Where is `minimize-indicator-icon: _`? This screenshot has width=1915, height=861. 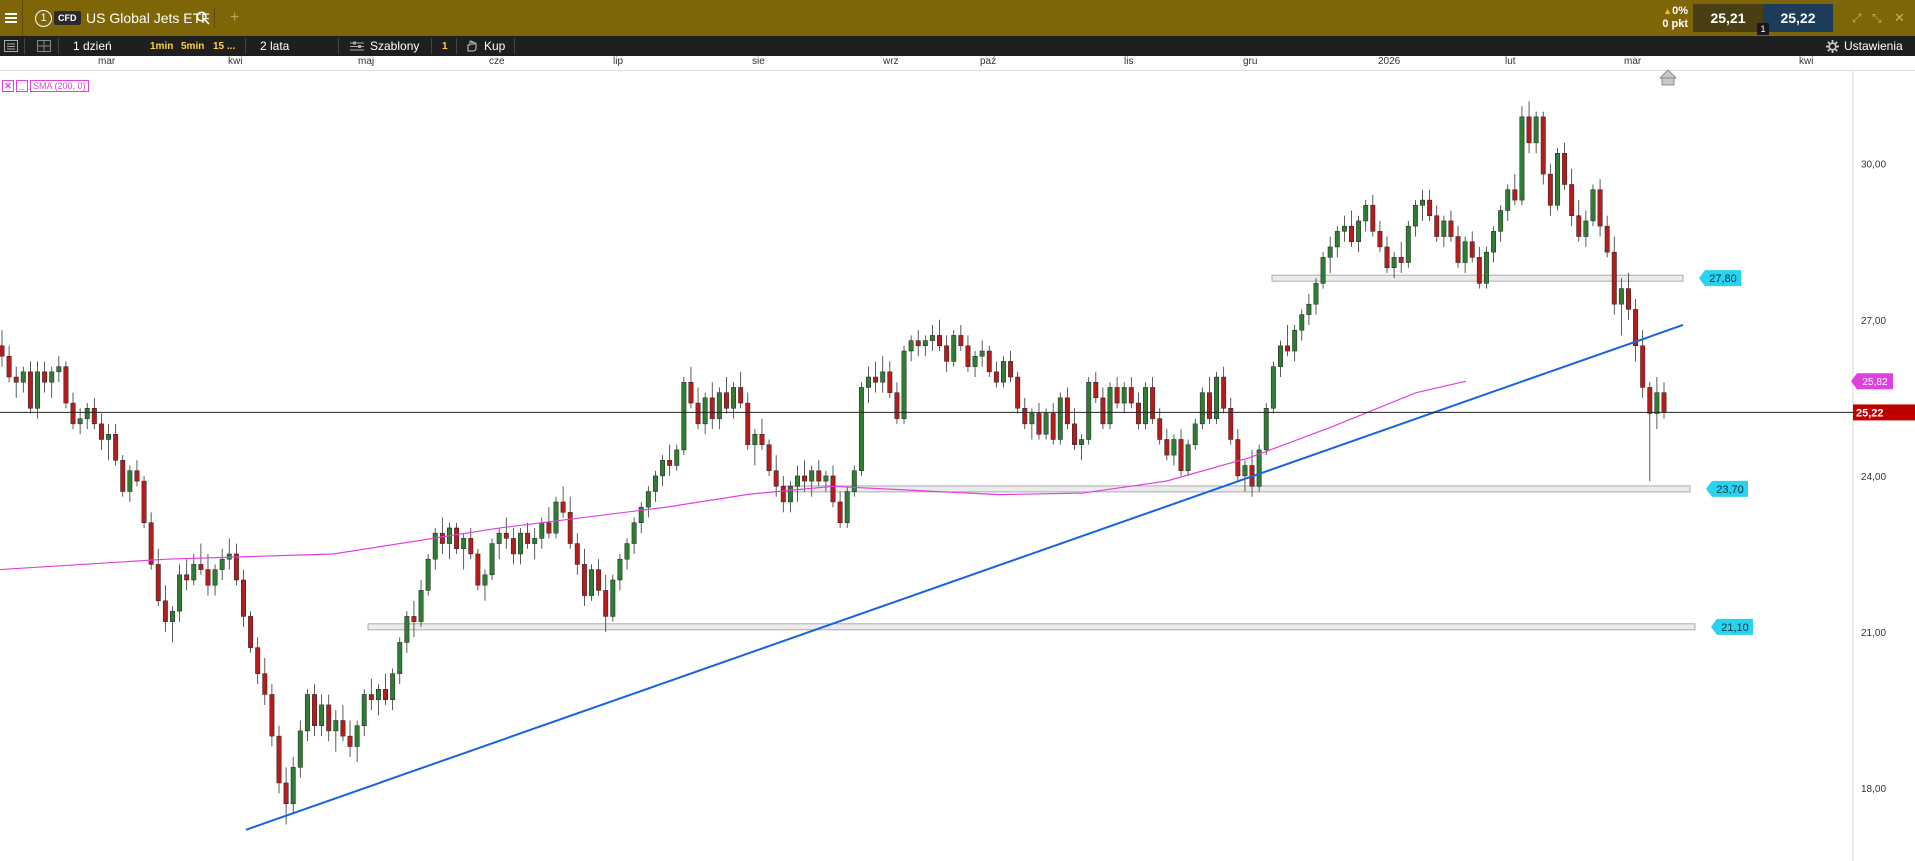
minimize-indicator-icon: _ is located at coordinates (22, 86).